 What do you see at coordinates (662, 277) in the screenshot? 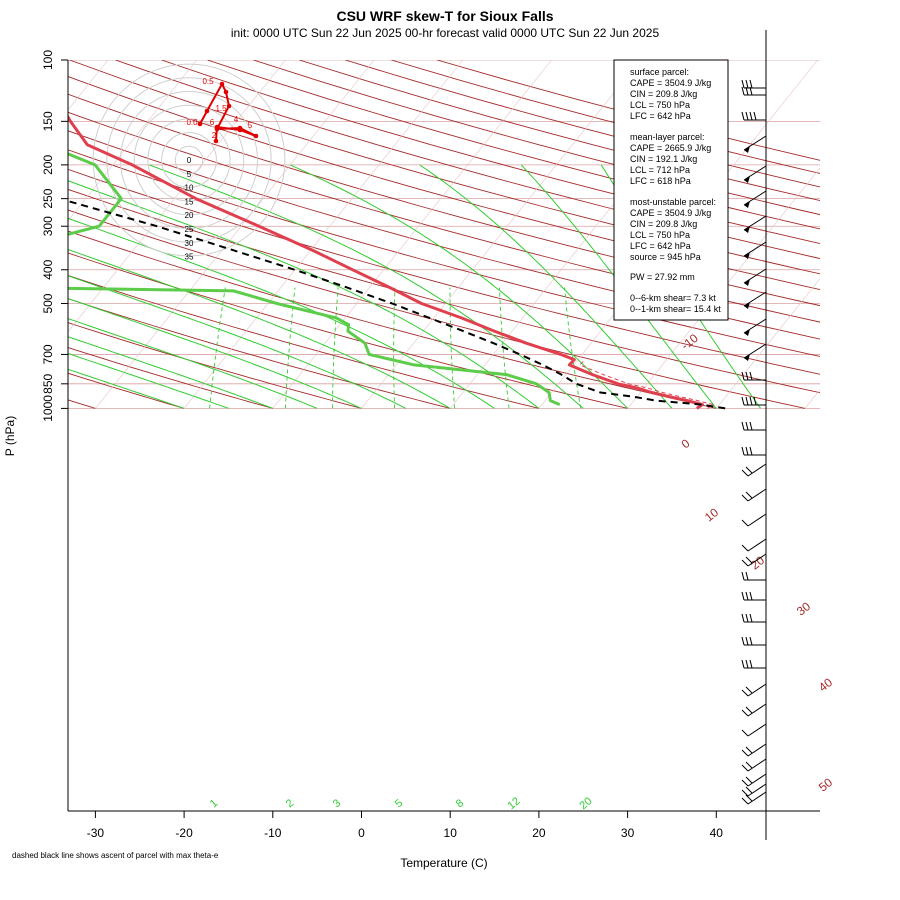
I see `precipitable-water: PW = 27.92 mm` at bounding box center [662, 277].